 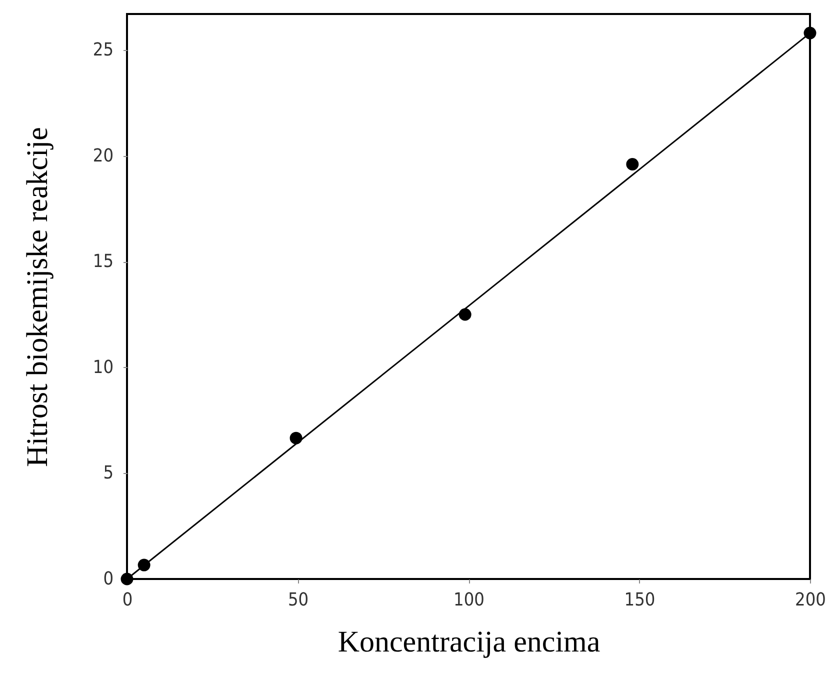 I want to click on x-tick-label: 100, so click(x=469, y=600).